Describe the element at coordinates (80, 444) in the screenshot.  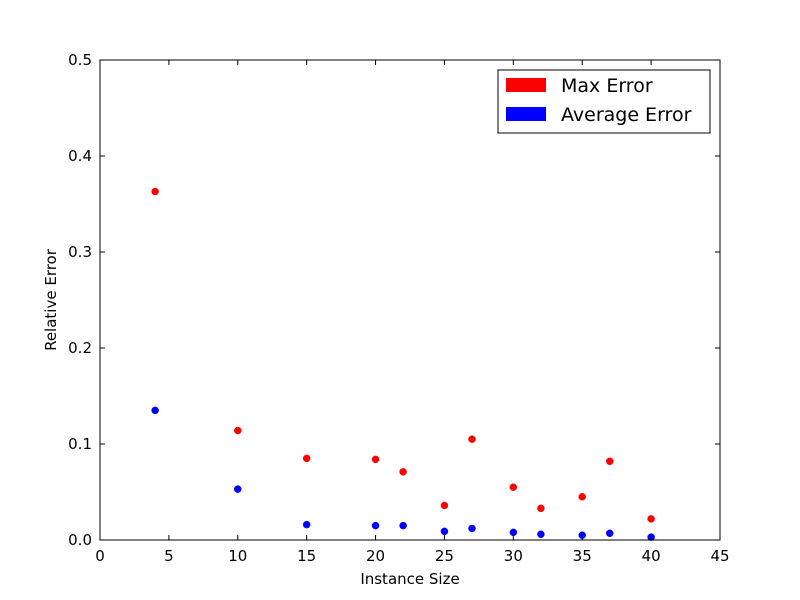
I see `y-tick-label: 0.1` at that location.